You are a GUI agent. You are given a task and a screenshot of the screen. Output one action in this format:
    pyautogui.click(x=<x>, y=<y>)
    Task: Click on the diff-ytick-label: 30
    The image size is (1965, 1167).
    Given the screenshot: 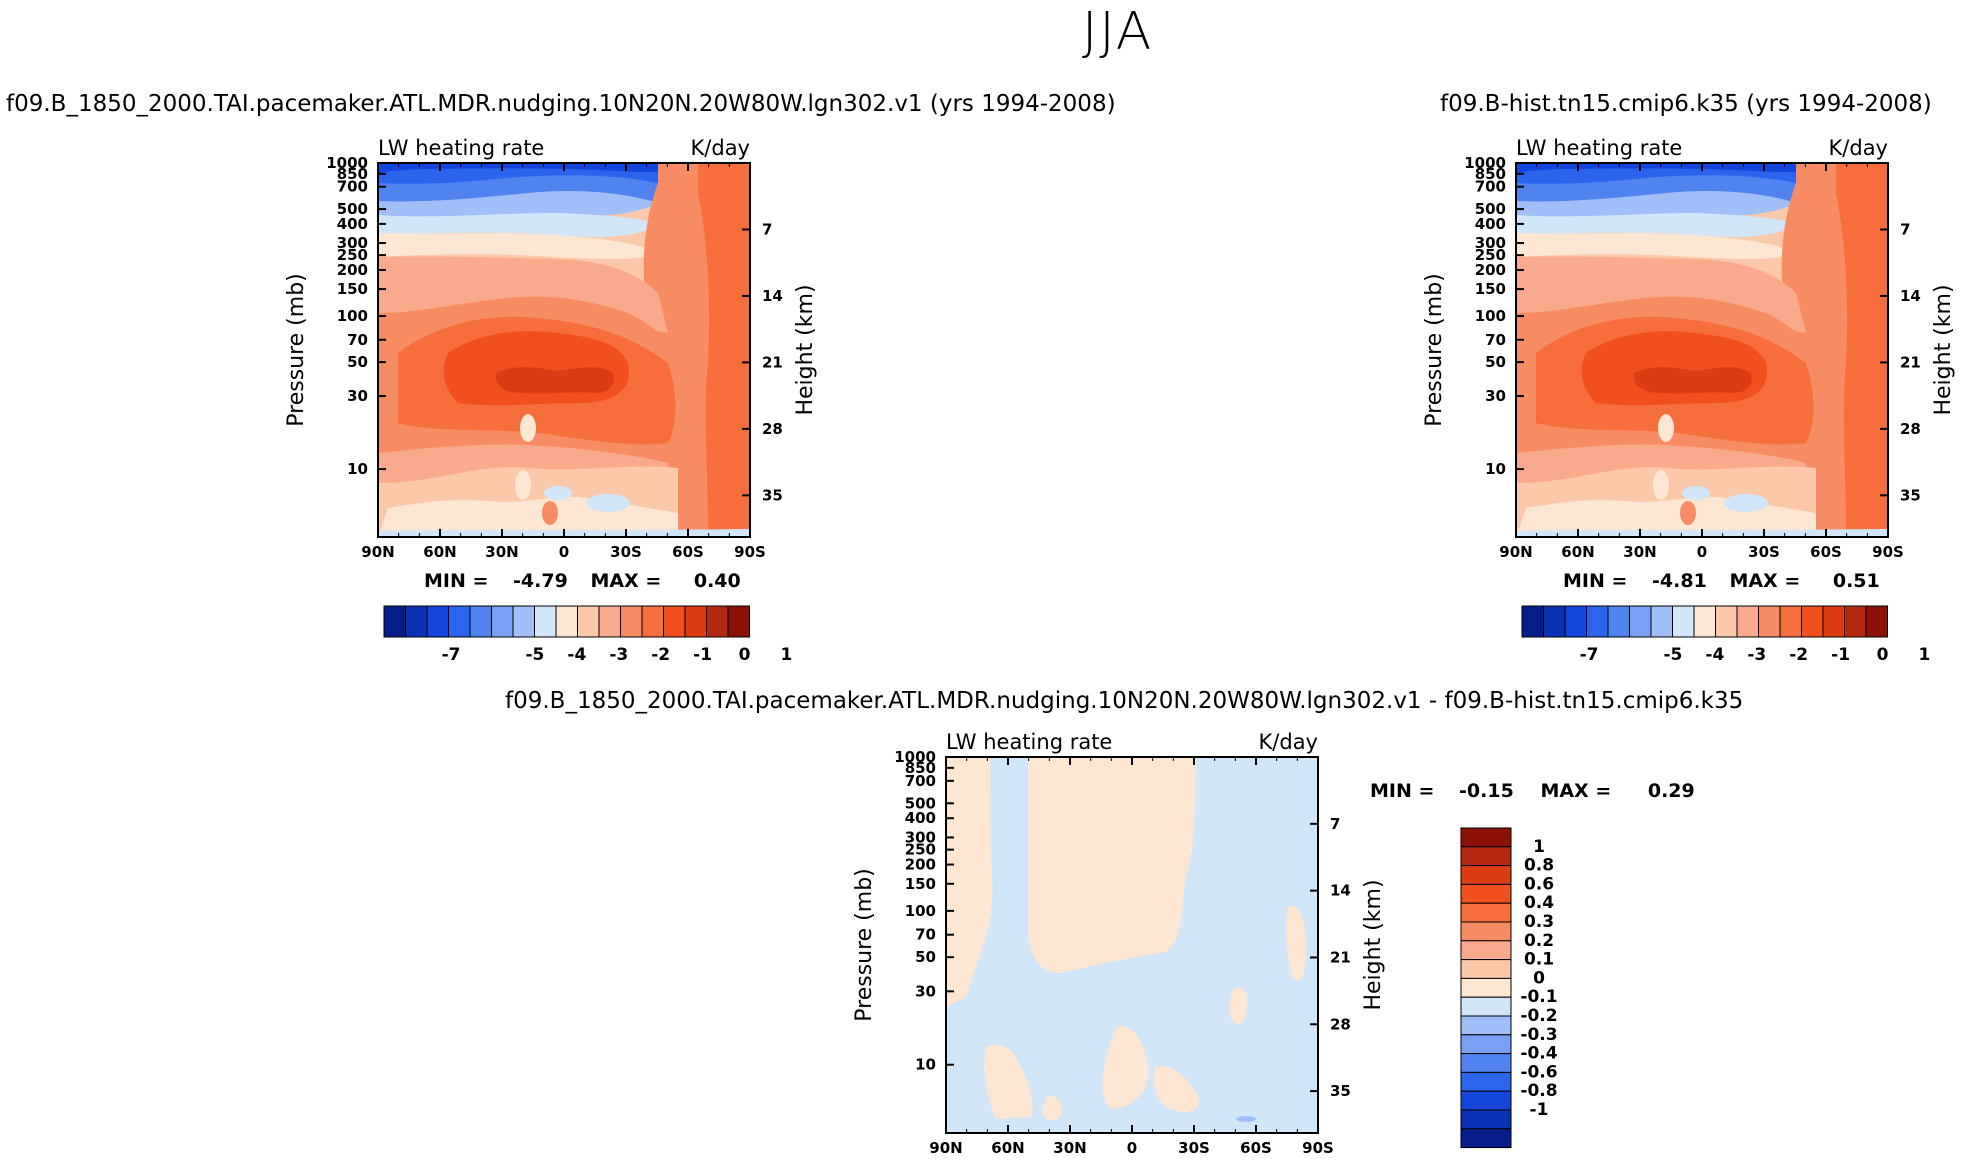 What is the action you would take?
    pyautogui.click(x=925, y=991)
    